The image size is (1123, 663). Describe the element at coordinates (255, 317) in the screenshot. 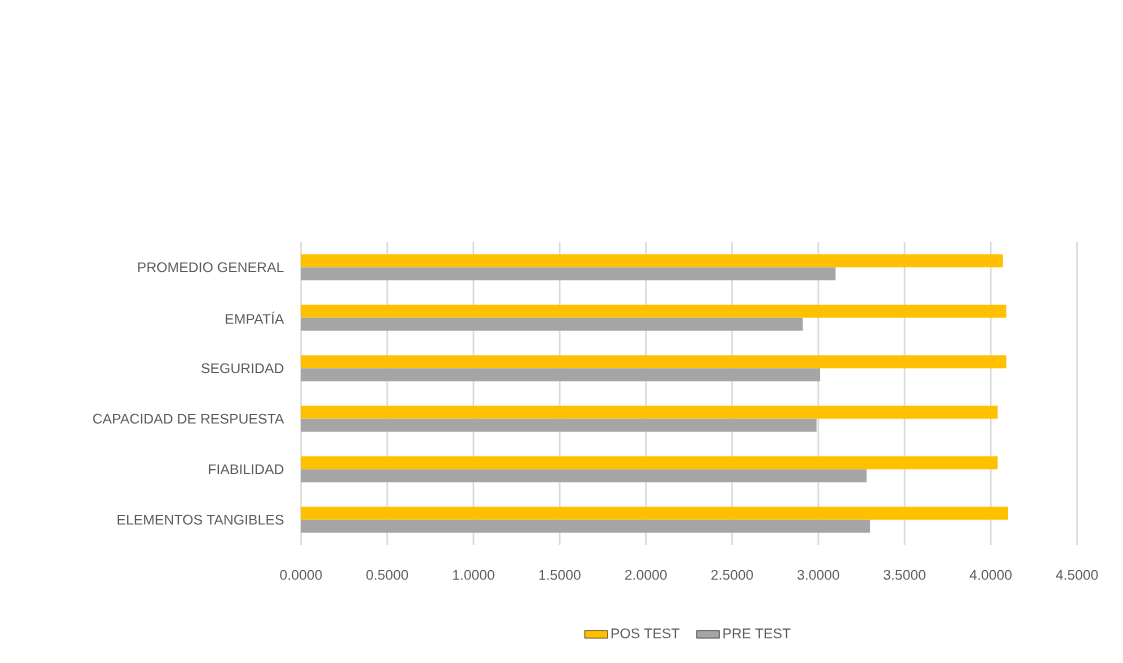

I see `y-tick-label: EMPATÍA` at that location.